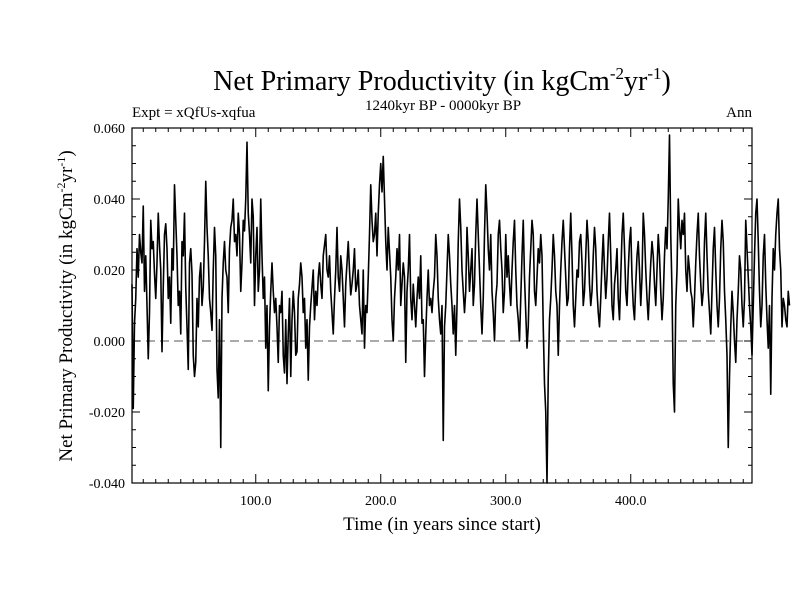 Image resolution: width=800 pixels, height=600 pixels. I want to click on chart-title-exp1: -2, so click(617, 73).